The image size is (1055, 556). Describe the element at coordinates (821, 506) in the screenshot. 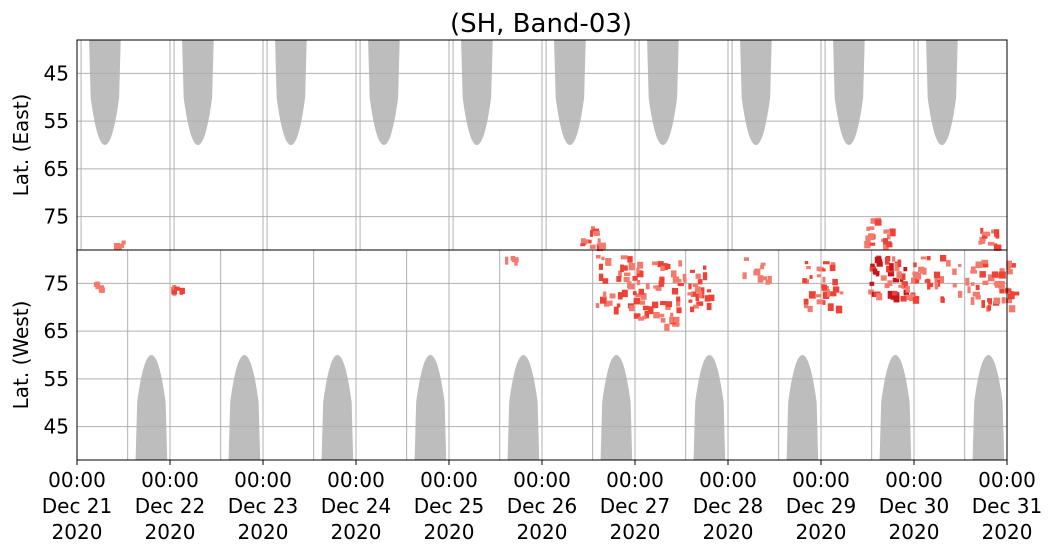

I see `x-tick-label: Dec 29` at that location.